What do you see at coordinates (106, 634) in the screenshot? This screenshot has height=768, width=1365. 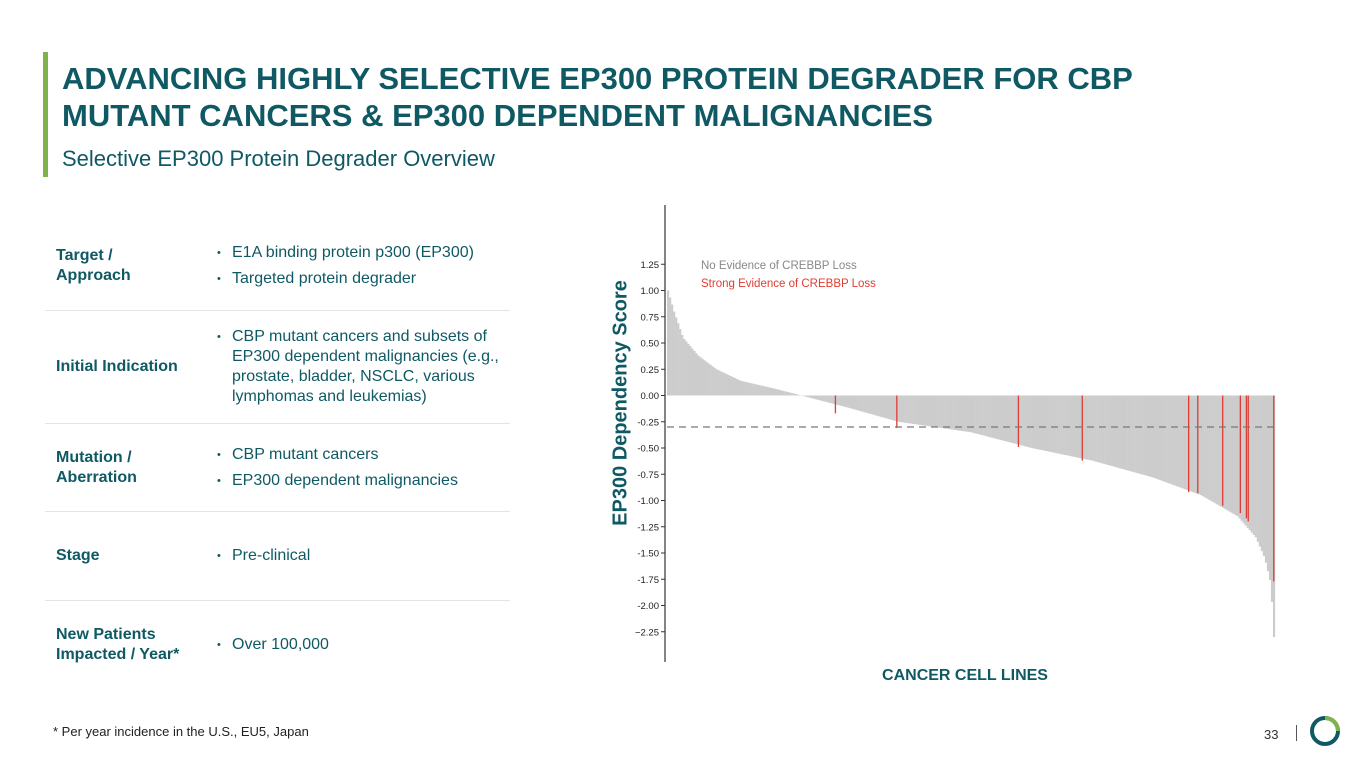 I see `row-label-line: New Patients` at bounding box center [106, 634].